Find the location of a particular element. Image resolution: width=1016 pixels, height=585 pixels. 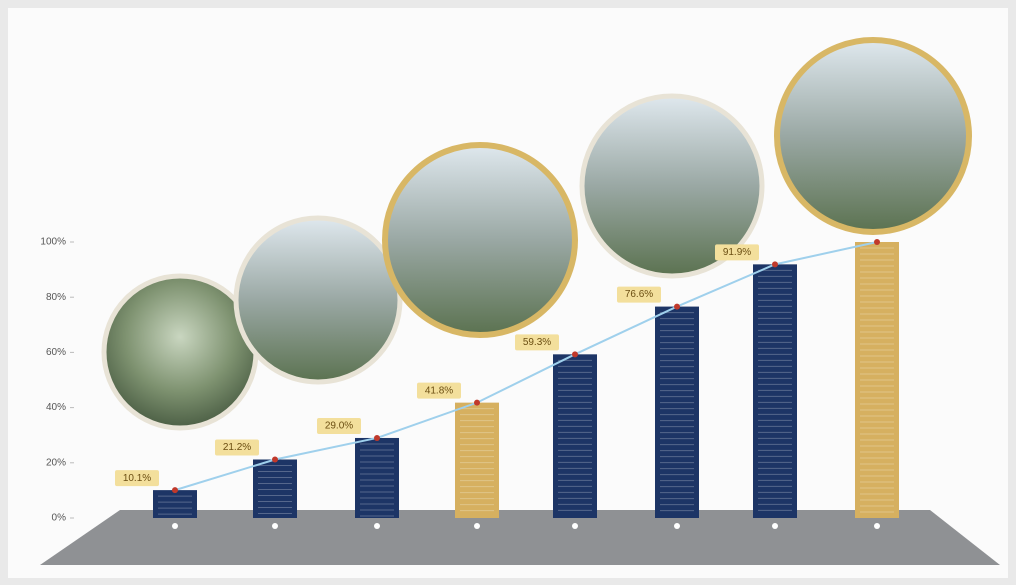

y-tick-label: 80% is located at coordinates (56, 297).